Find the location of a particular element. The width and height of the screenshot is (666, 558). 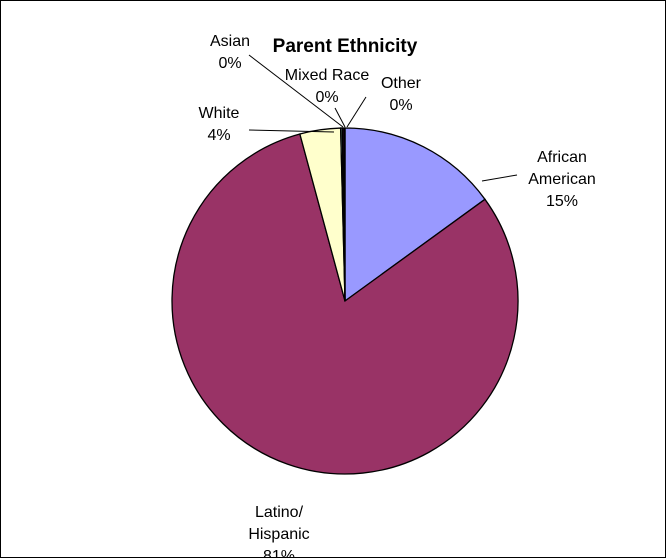

slice-name-line: Latino/ is located at coordinates (279, 512).